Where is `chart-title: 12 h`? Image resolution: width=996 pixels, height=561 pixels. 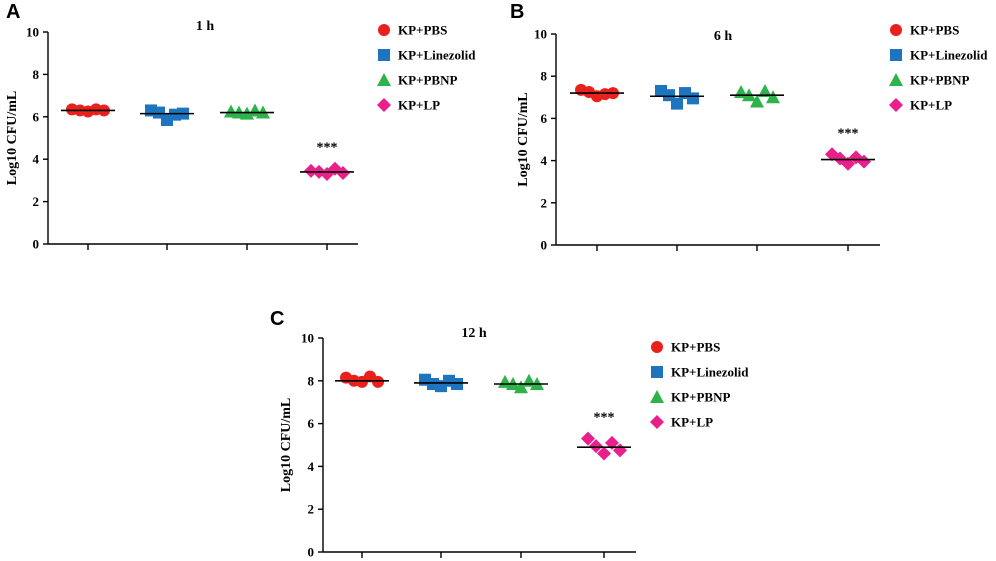 chart-title: 12 h is located at coordinates (474, 333).